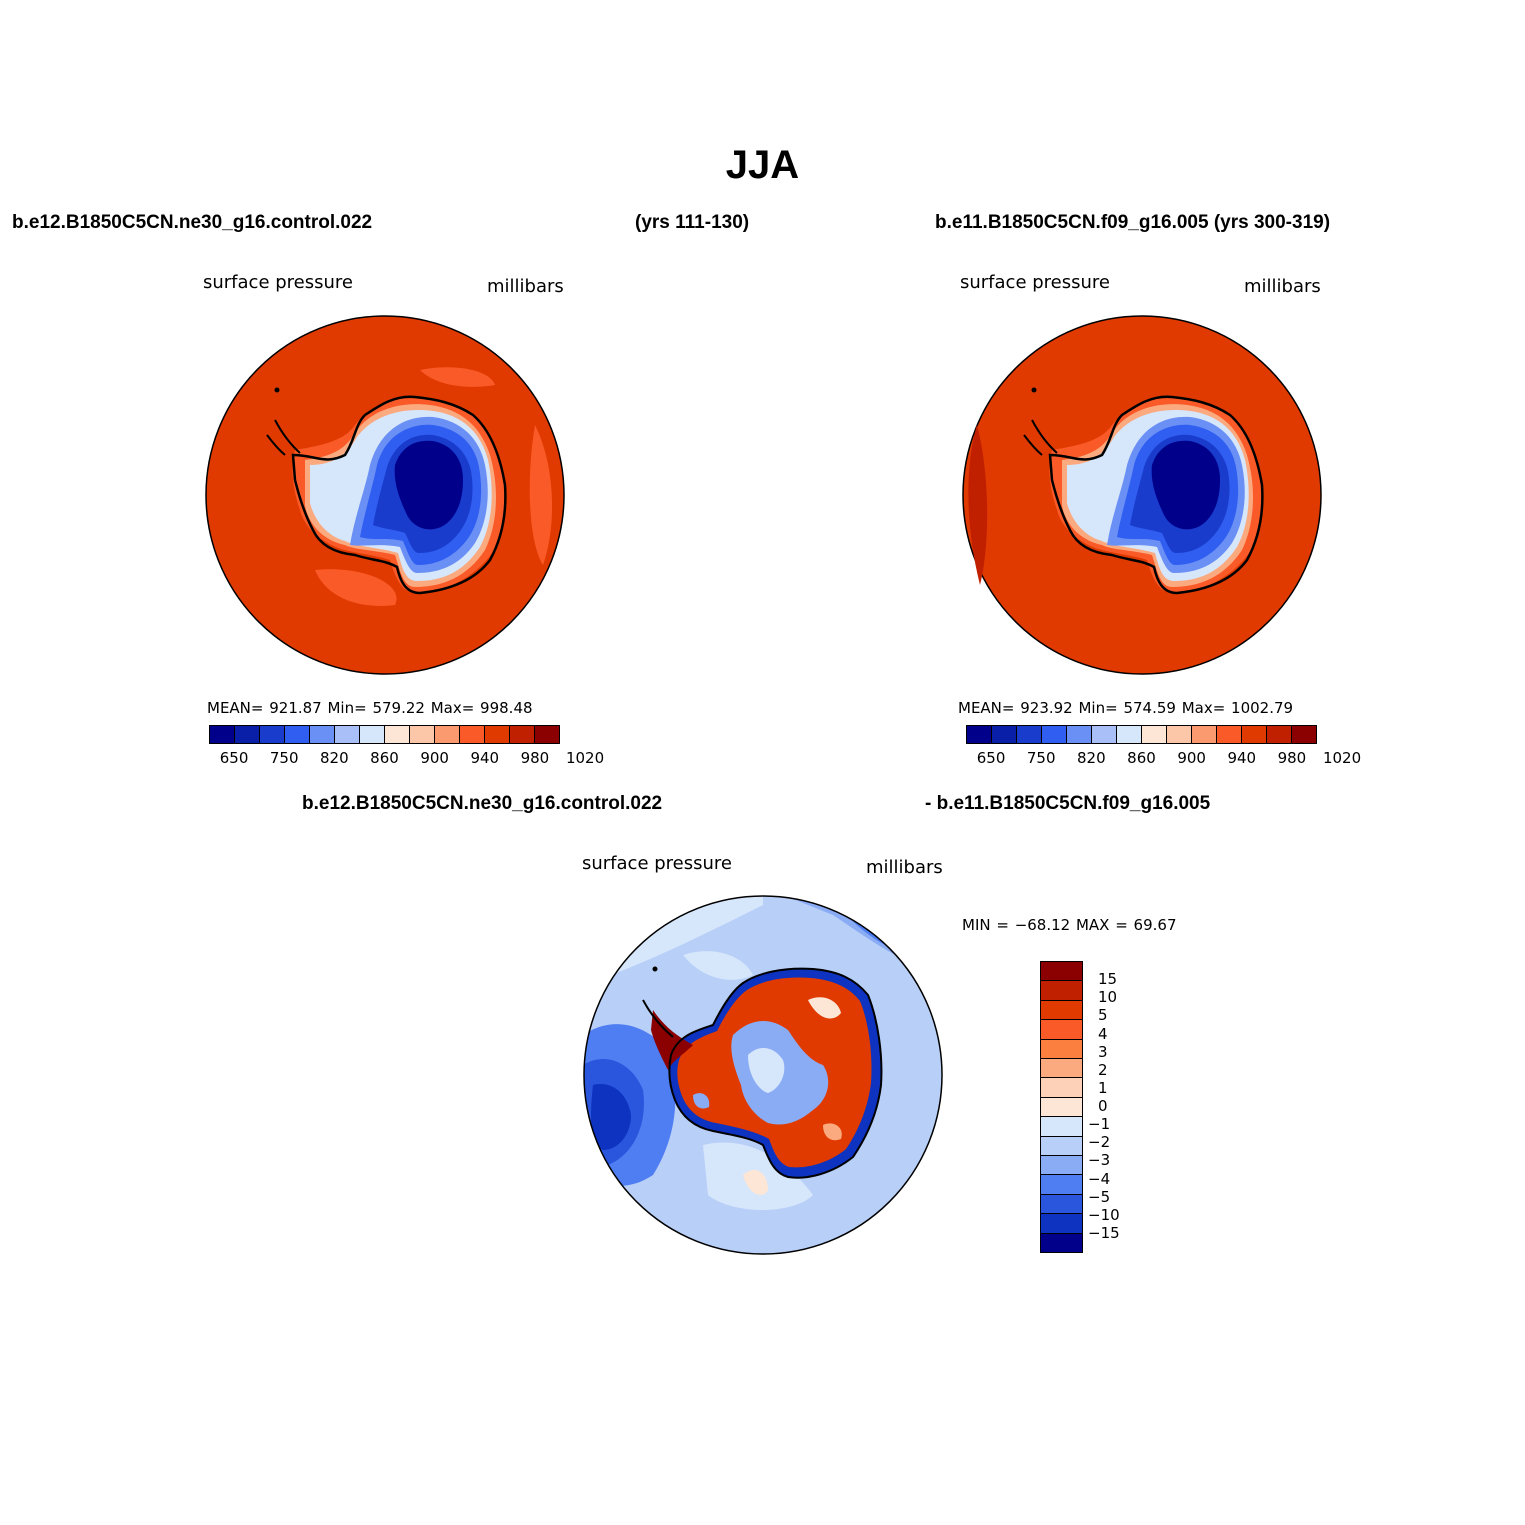 This screenshot has width=1525, height=1525. Describe the element at coordinates (904, 867) in the screenshot. I see `diff-units-label: millibars` at that location.